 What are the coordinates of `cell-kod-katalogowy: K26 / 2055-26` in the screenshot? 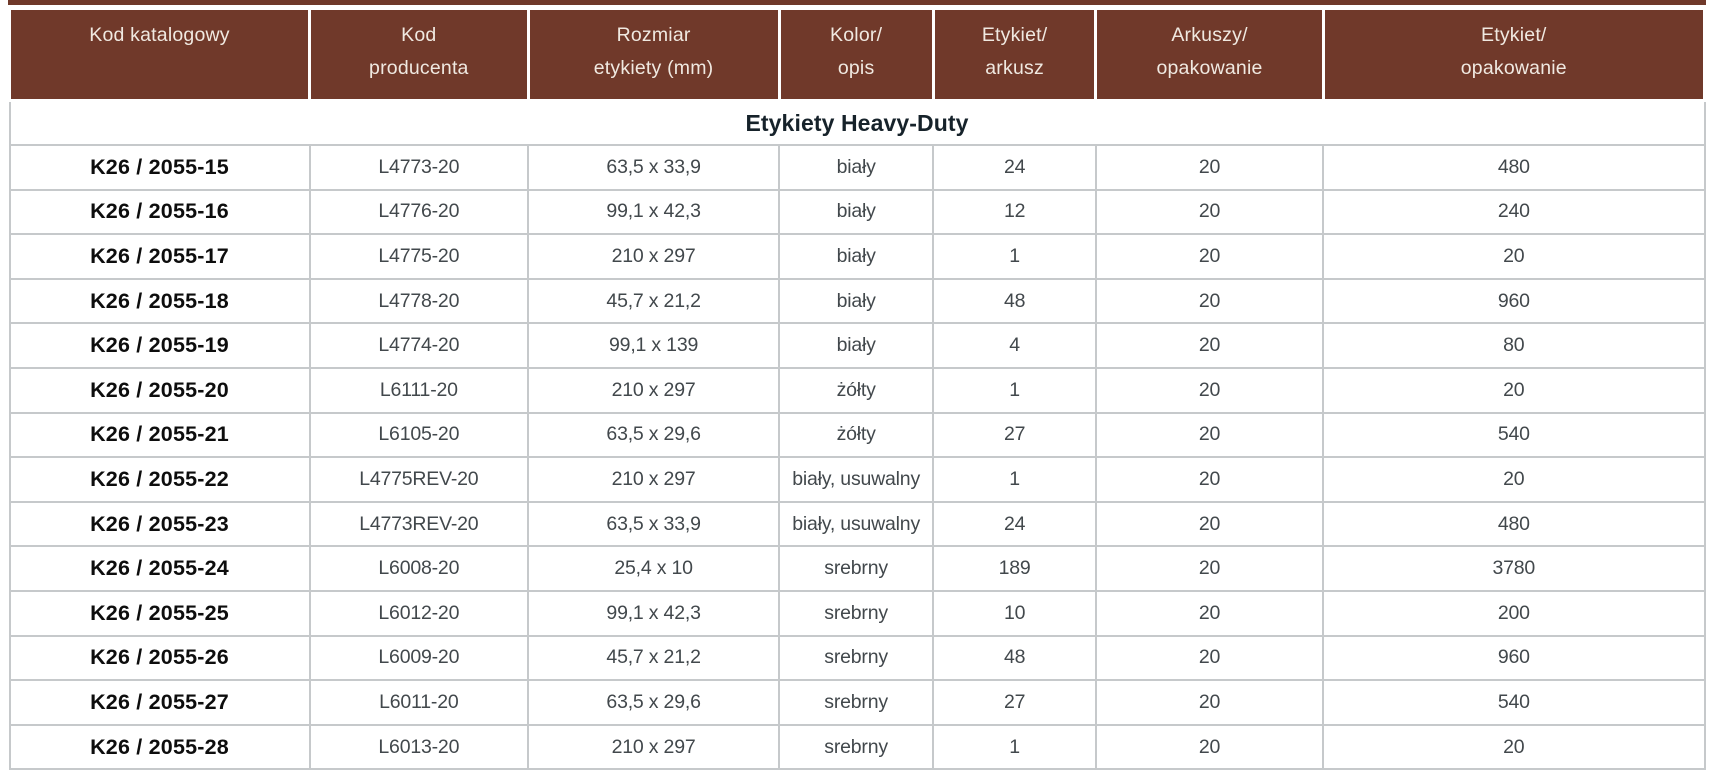 It's located at (159, 658).